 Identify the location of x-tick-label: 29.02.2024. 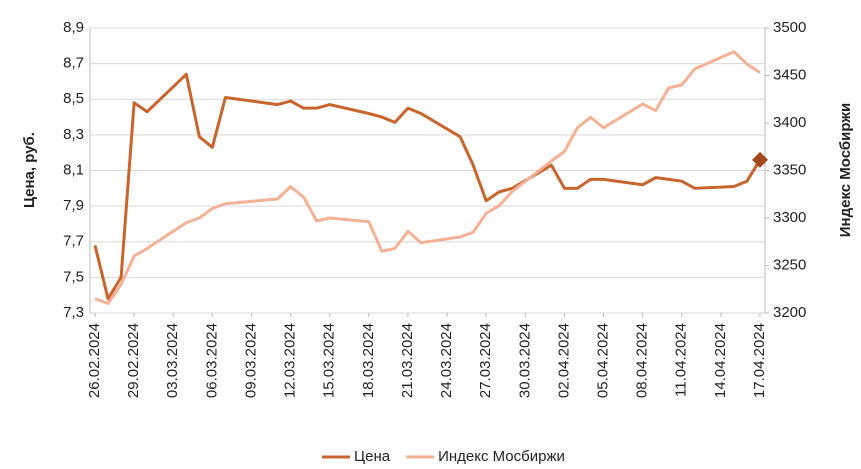
(133, 360).